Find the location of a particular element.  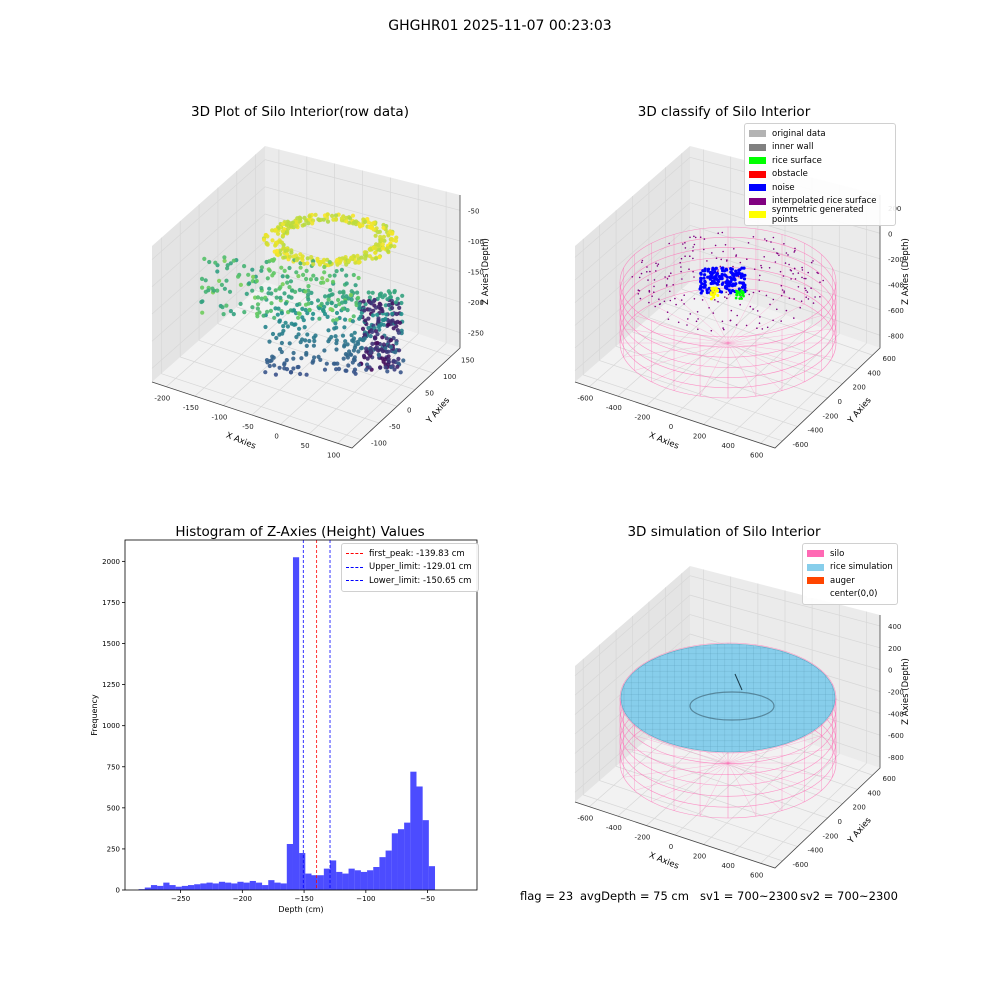

y-tick-label: 400 is located at coordinates (874, 793).